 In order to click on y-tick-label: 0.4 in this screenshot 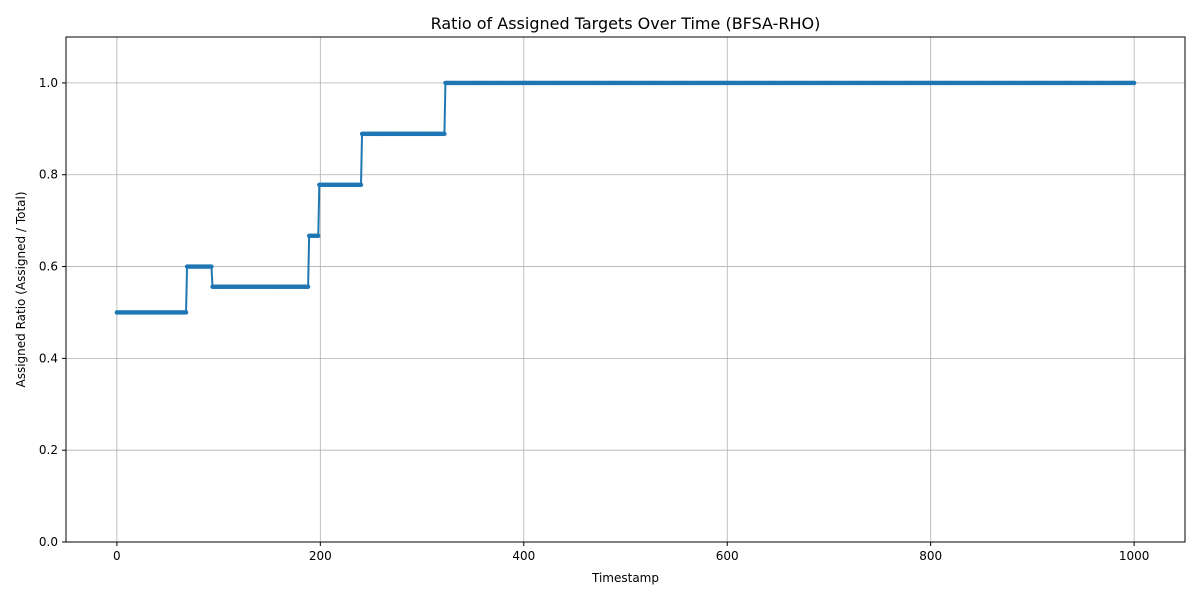, I will do `click(48, 358)`.